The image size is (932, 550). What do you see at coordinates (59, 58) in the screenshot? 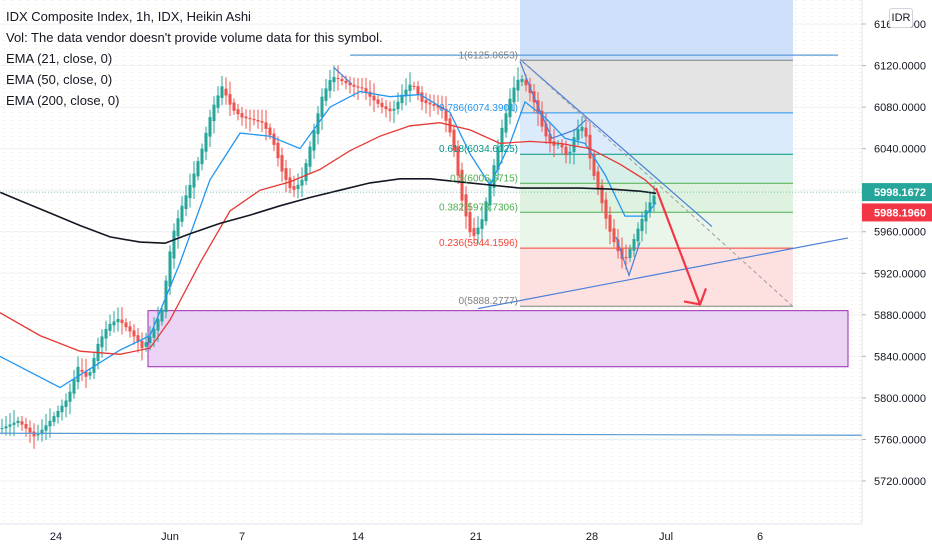
I see `legend-ema21: EMA (21, close, 0)` at bounding box center [59, 58].